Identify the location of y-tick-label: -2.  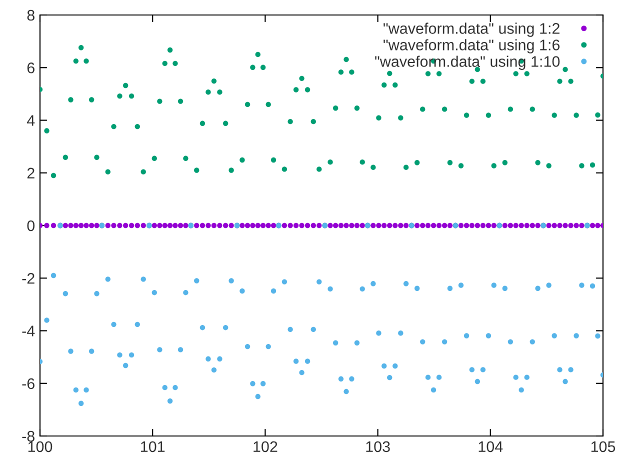
(28, 278).